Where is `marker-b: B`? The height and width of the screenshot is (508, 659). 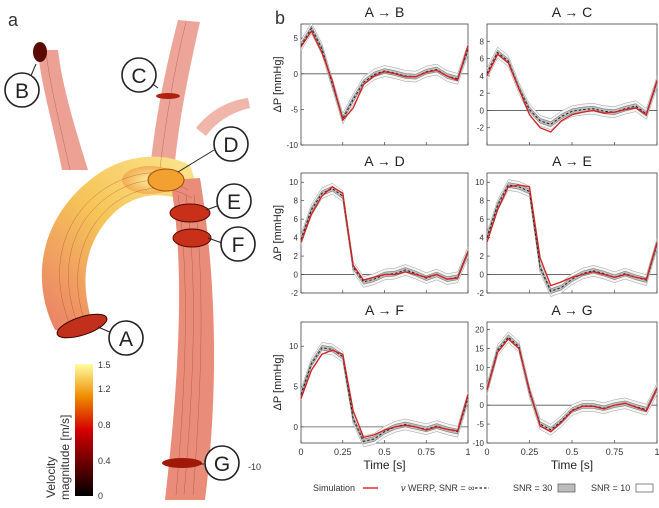 marker-b: B is located at coordinates (22, 90).